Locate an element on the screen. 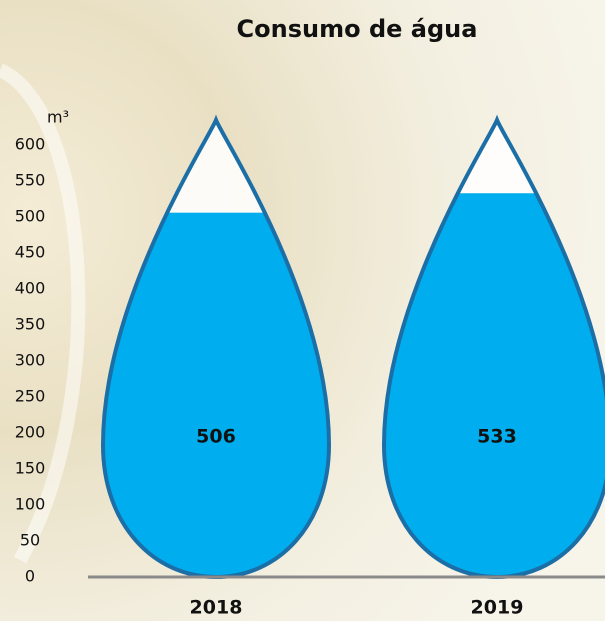  y-tick-label: 150 is located at coordinates (30, 468).